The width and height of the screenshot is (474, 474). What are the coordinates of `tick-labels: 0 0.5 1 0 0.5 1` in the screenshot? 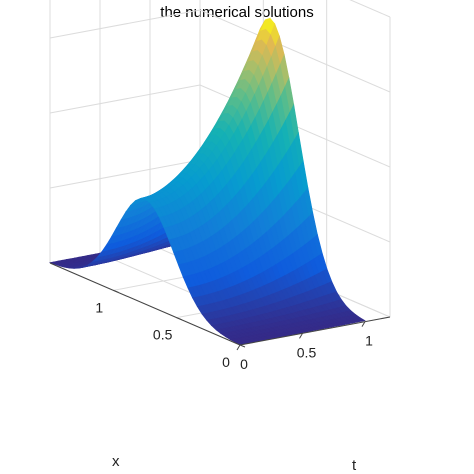 It's located at (234, 330).